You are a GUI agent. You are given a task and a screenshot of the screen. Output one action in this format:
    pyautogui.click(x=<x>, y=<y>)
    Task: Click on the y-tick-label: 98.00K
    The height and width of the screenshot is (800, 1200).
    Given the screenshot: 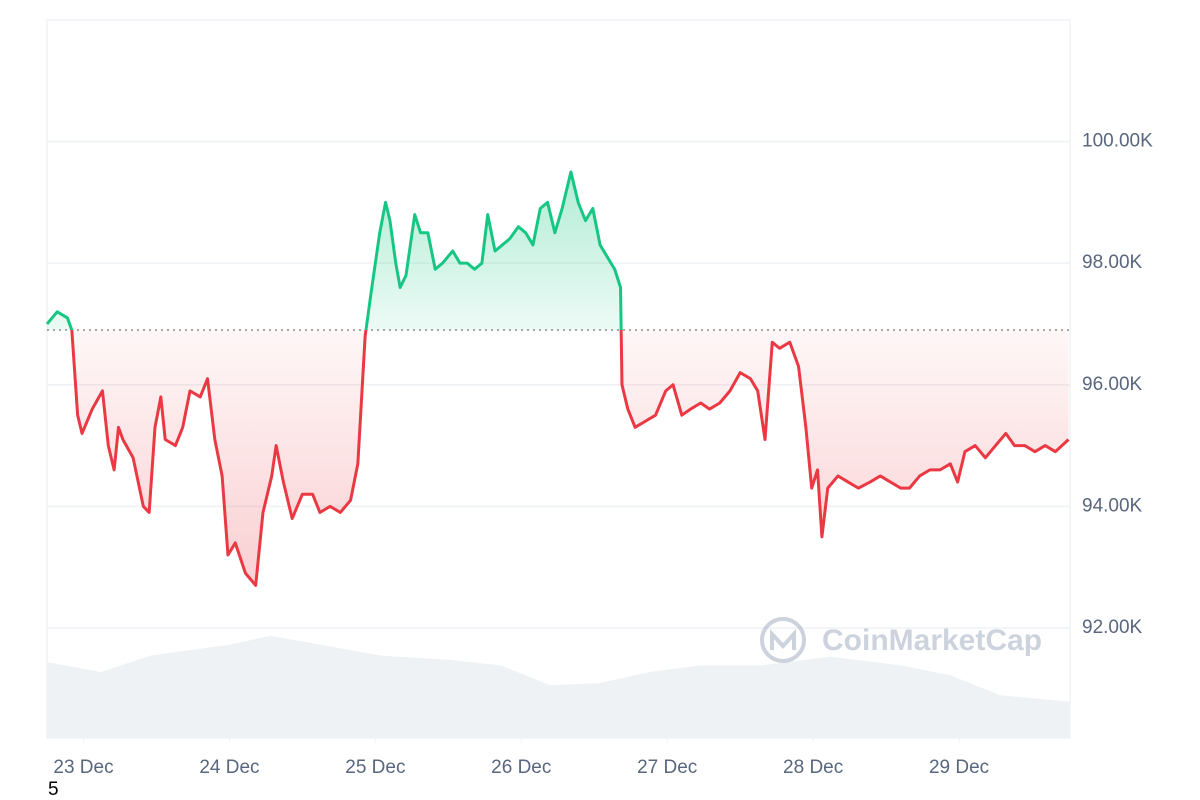 What is the action you would take?
    pyautogui.click(x=1112, y=262)
    